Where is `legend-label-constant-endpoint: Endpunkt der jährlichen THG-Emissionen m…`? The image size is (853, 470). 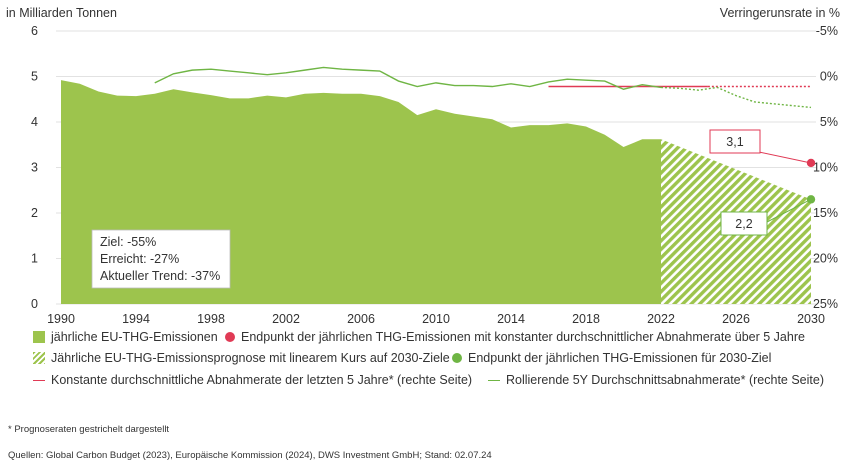 legend-label-constant-endpoint: Endpunkt der jährlichen THG-Emissionen m… is located at coordinates (523, 337).